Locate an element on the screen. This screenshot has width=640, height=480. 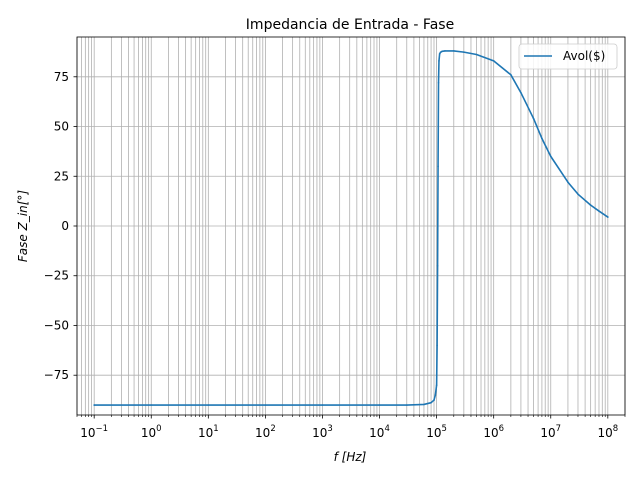
x-tick-label: 10⁰ is located at coordinates (151, 432).